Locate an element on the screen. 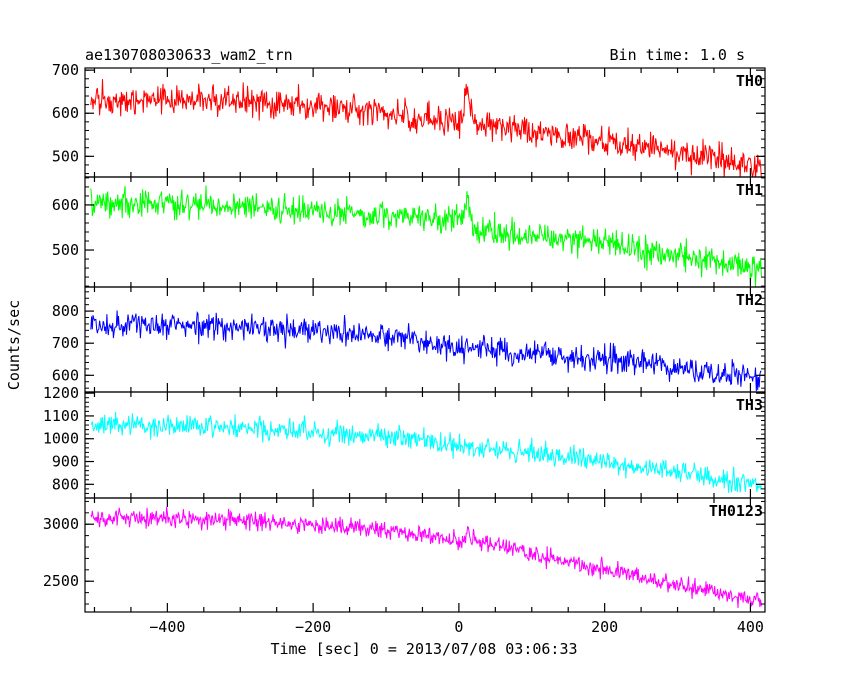 This screenshot has height=680, width=850. panel-th0123: 2500 3000 TH0123 is located at coordinates (404, 555).